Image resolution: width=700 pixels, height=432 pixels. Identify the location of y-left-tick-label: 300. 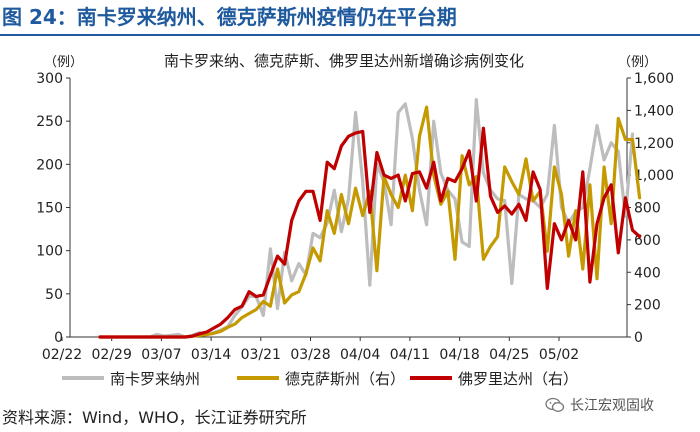
(49, 79).